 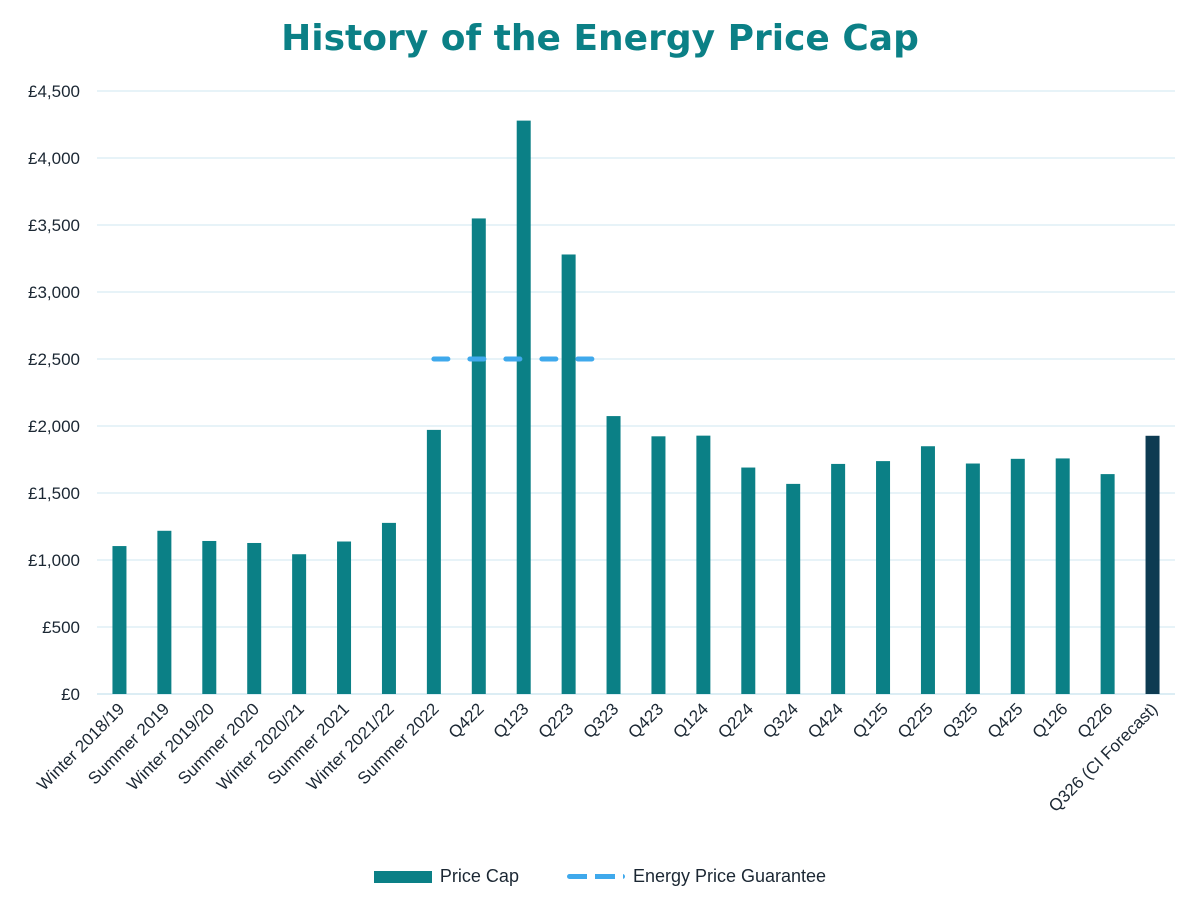 What do you see at coordinates (1005, 720) in the screenshot?
I see `x-tick-label: Q425` at bounding box center [1005, 720].